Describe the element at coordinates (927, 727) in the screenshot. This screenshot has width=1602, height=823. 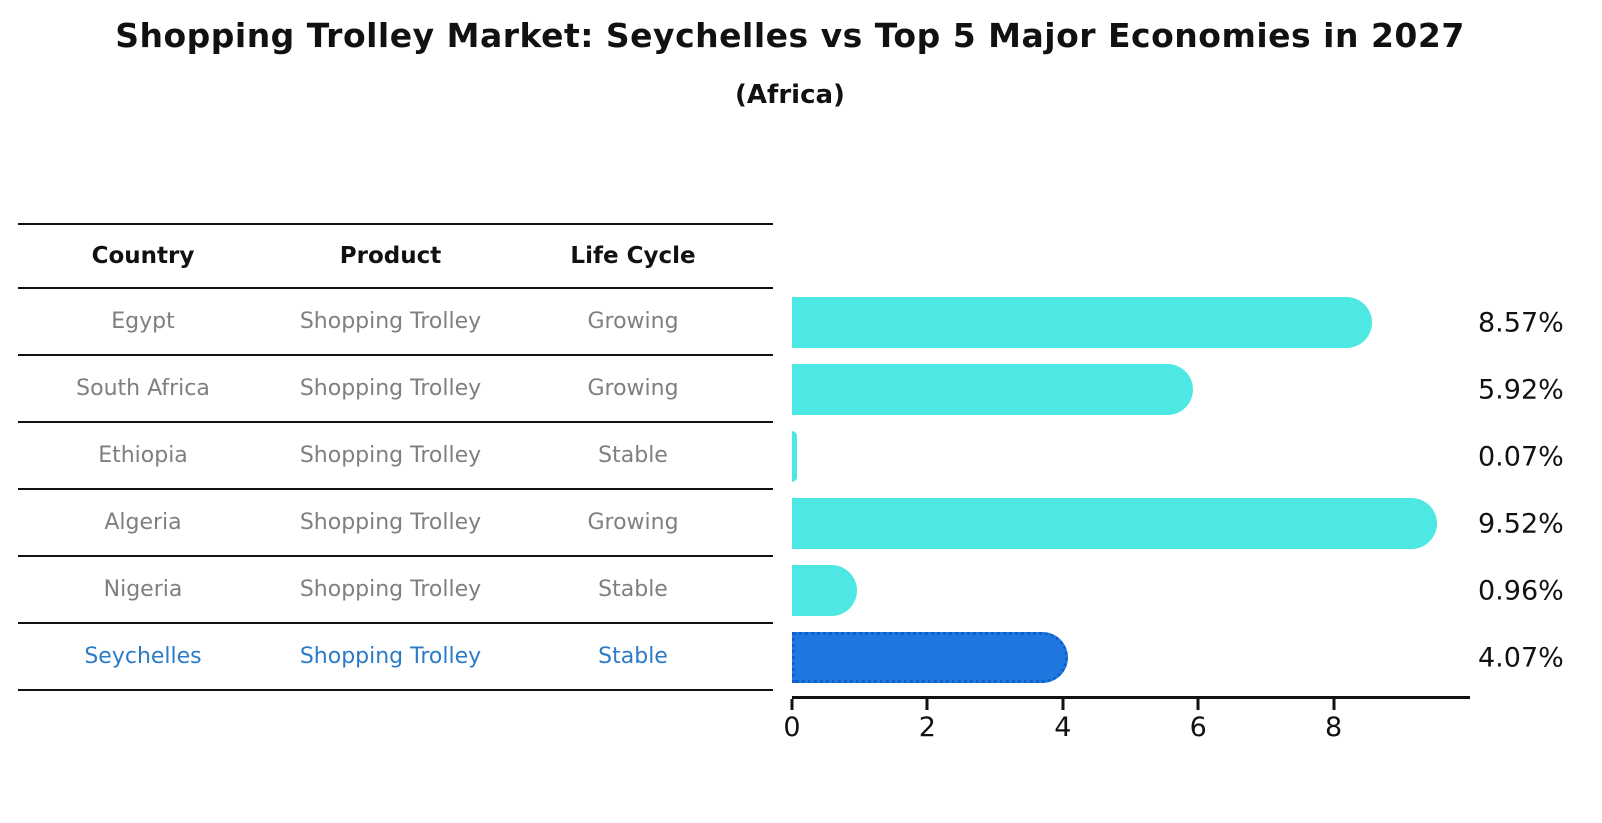
I see `x-tick-label: 2` at that location.